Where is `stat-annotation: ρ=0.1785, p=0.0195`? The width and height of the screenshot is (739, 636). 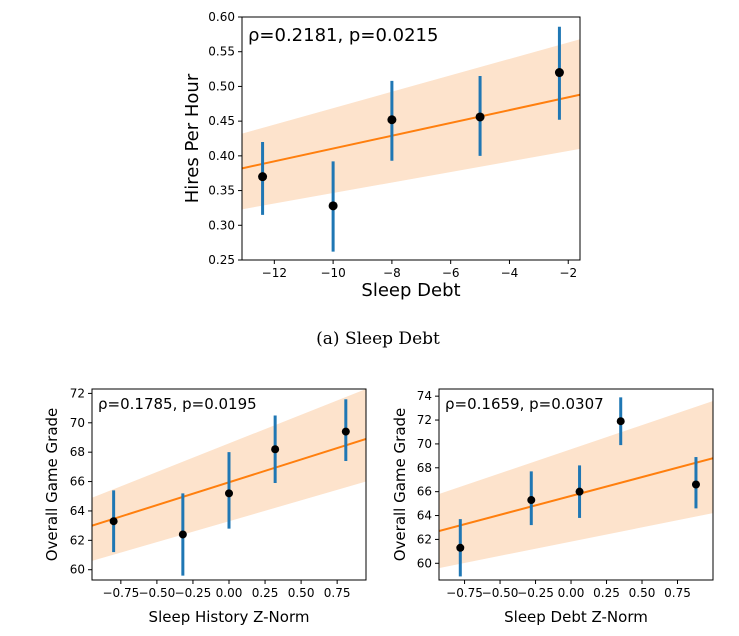
stat-annotation: ρ=0.1785, p=0.0195 is located at coordinates (177, 404).